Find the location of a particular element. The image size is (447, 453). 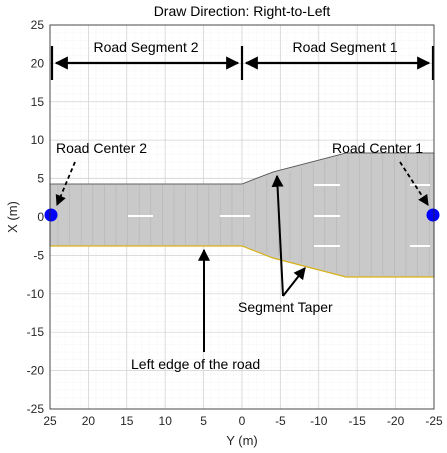

y-axis-ticks: 25 20 15 10 5 0 -5 -10 -15 -20 -25 is located at coordinates (36, 217).